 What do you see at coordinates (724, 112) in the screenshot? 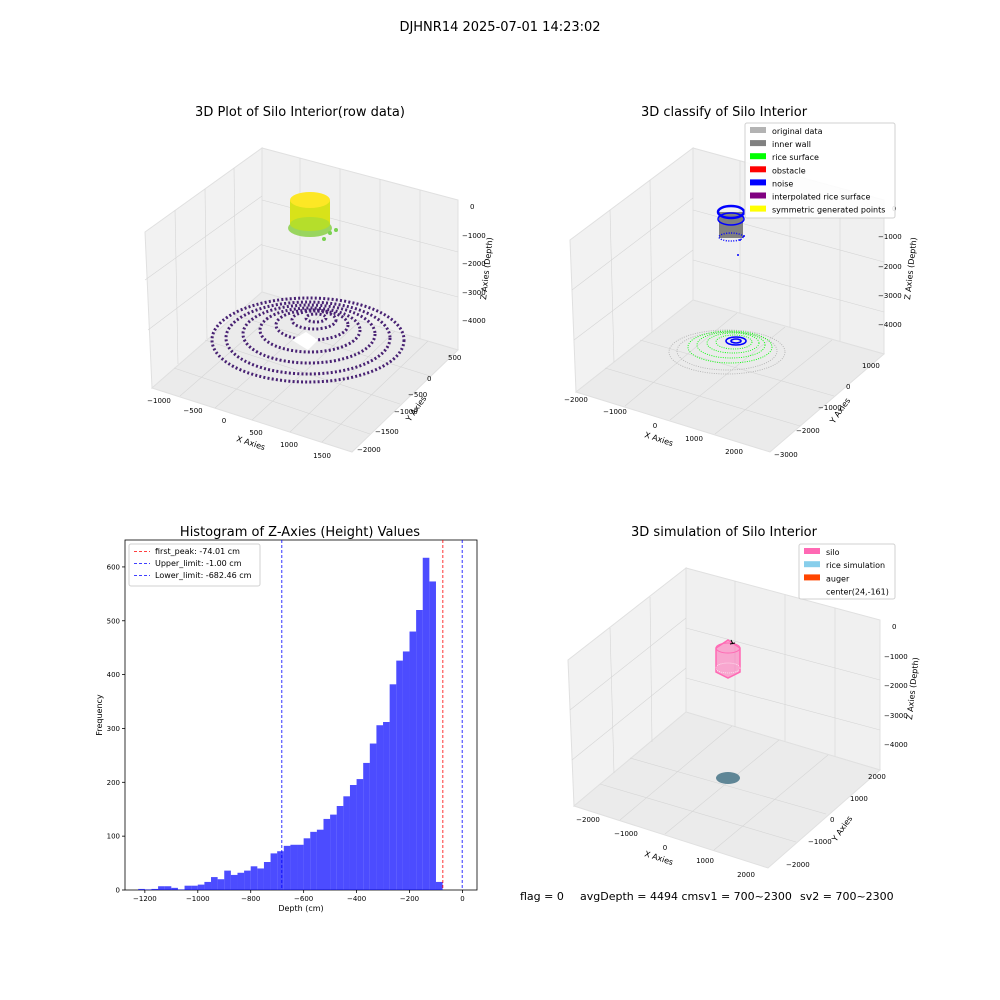
I see `panel-classify-title: 3D classify of Silo Interior` at bounding box center [724, 112].